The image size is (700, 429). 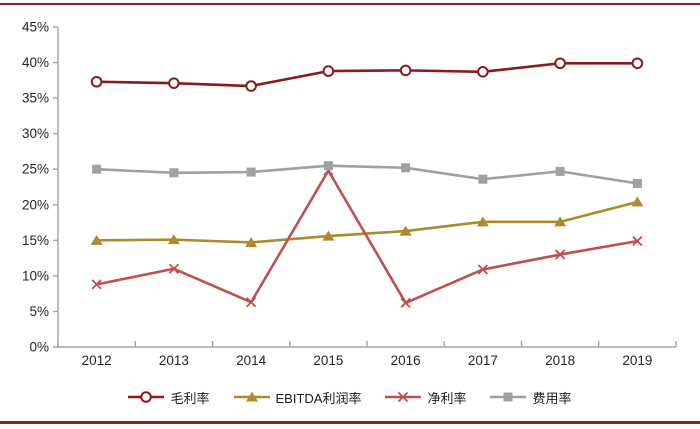 What do you see at coordinates (35, 62) in the screenshot?
I see `y-axis-tick-label: 40%` at bounding box center [35, 62].